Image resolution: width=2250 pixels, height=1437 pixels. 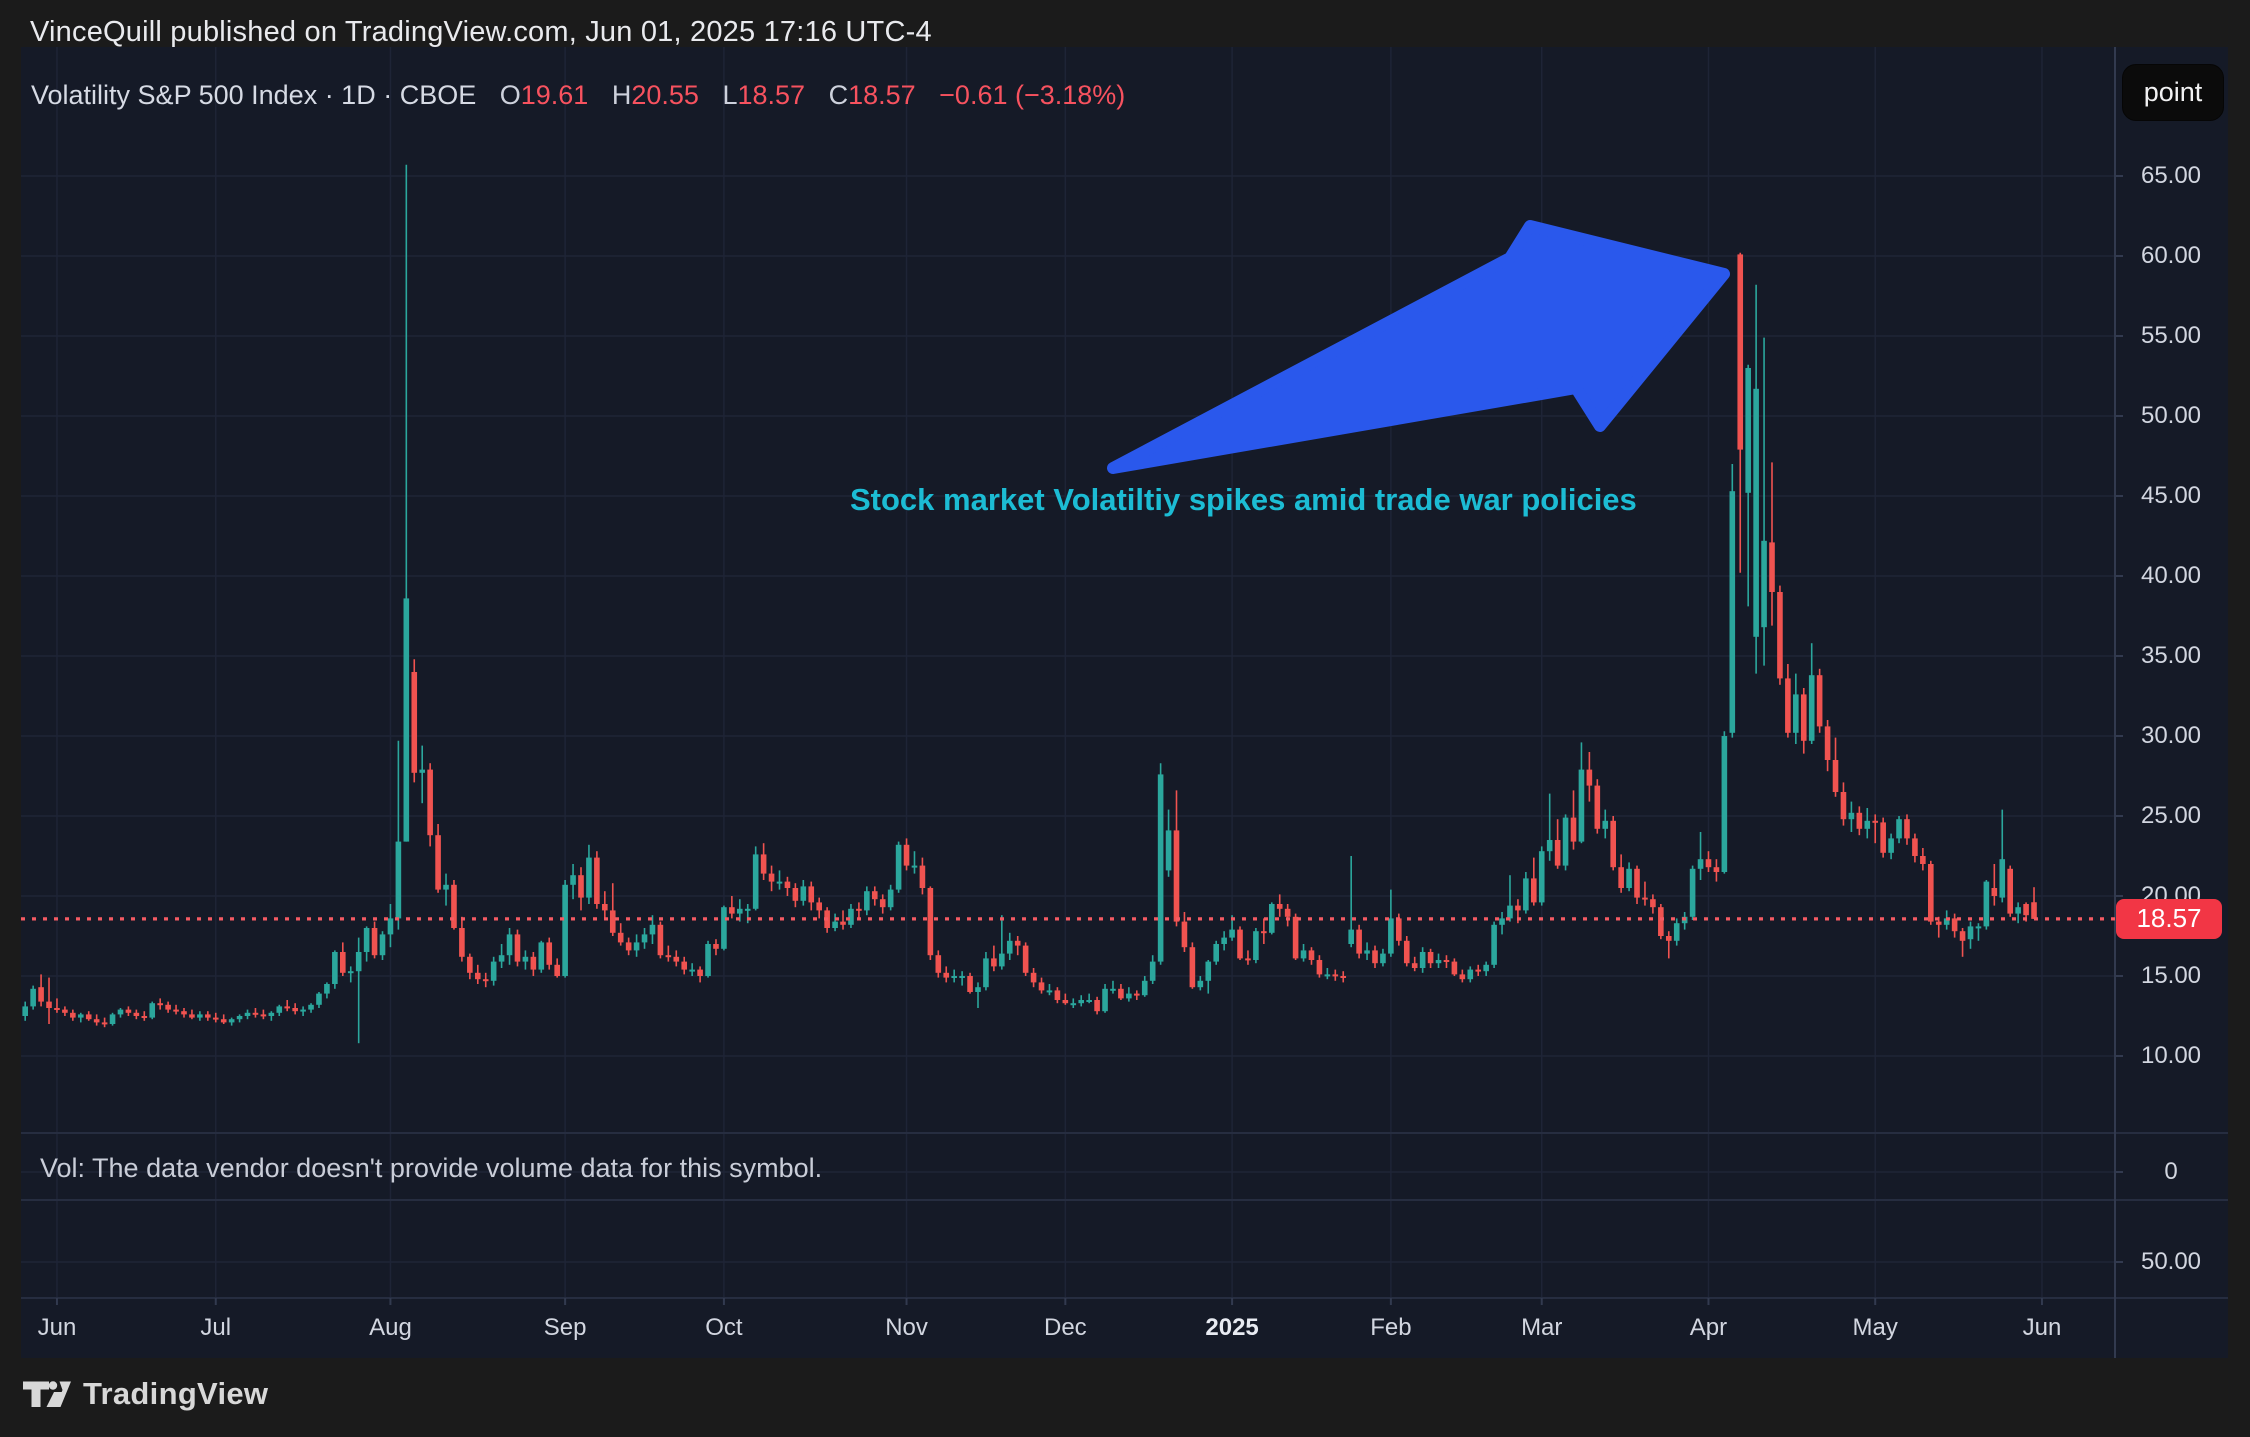 What do you see at coordinates (882, 95) in the screenshot?
I see `close-value: 18.57` at bounding box center [882, 95].